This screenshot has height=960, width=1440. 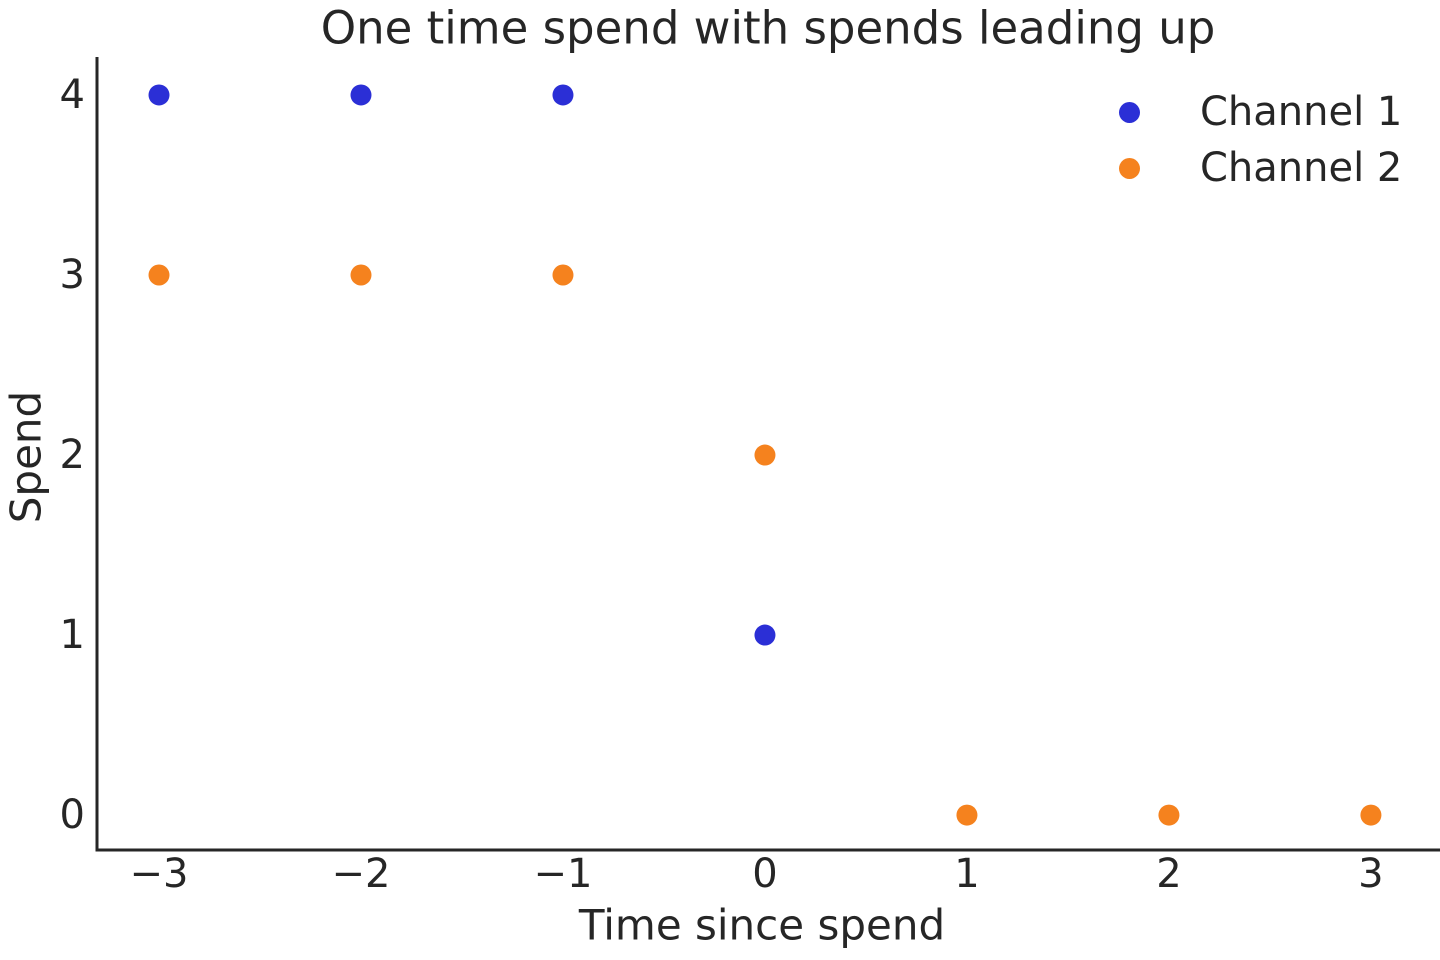 I want to click on y-axis-label: Spend, so click(x=26, y=457).